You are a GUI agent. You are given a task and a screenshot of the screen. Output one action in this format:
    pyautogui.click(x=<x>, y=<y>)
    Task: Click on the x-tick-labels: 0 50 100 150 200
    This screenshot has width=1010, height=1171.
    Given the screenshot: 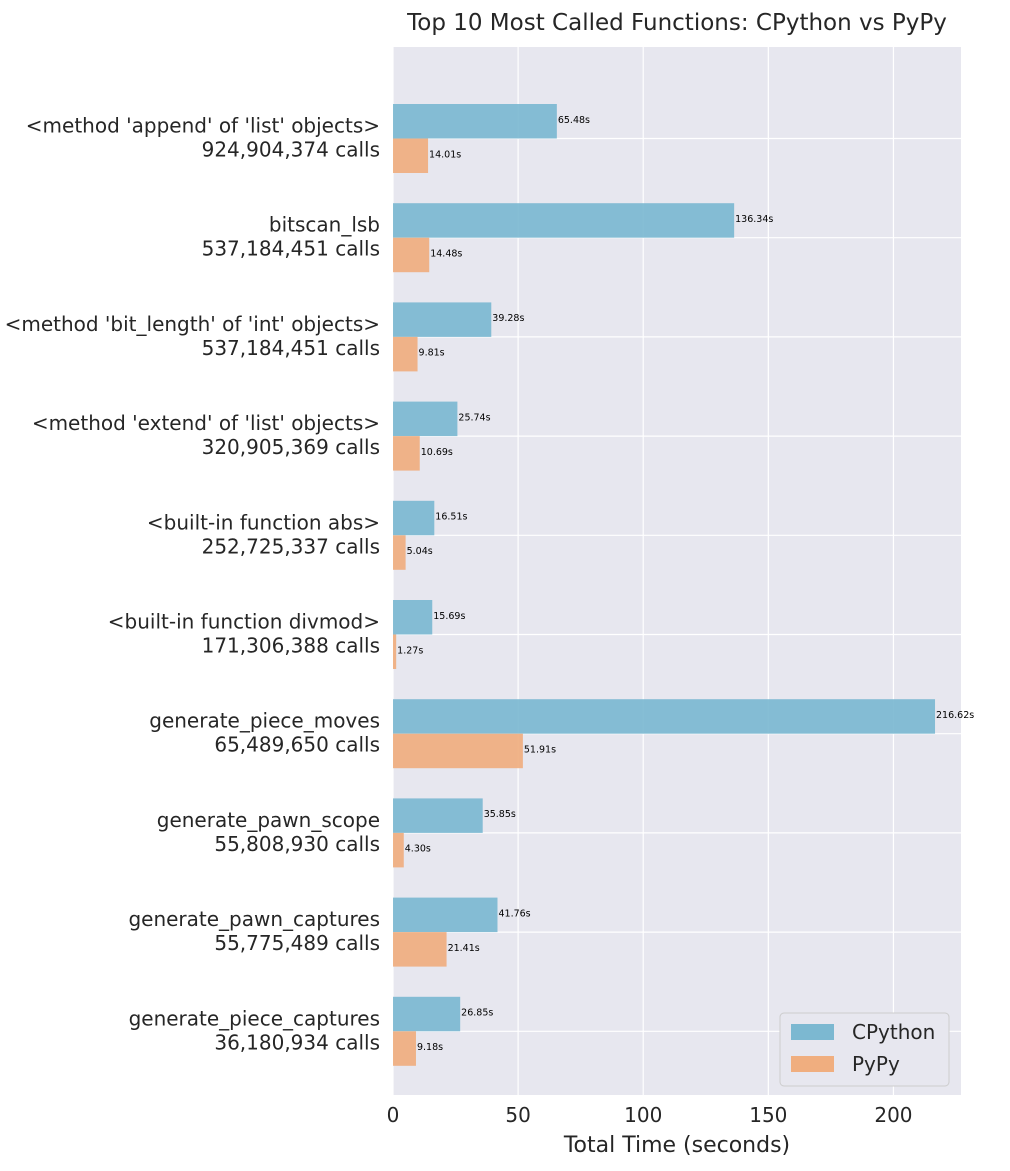 What is the action you would take?
    pyautogui.click(x=650, y=1115)
    